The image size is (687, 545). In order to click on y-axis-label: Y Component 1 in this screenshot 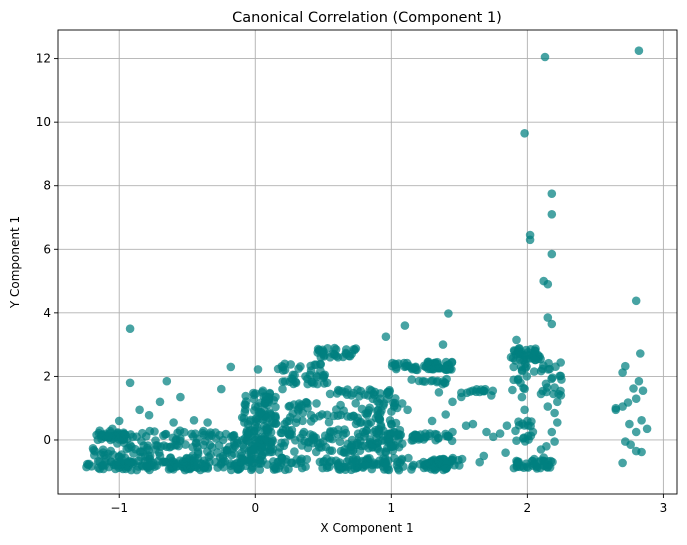, I will do `click(15, 262)`.